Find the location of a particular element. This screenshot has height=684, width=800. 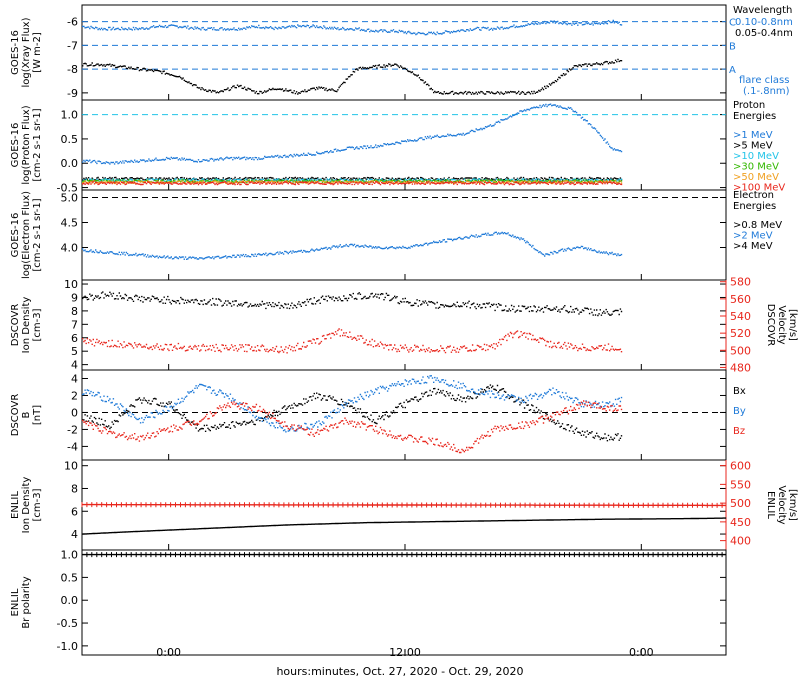

y2-tick-label: 580 is located at coordinates (740, 282).